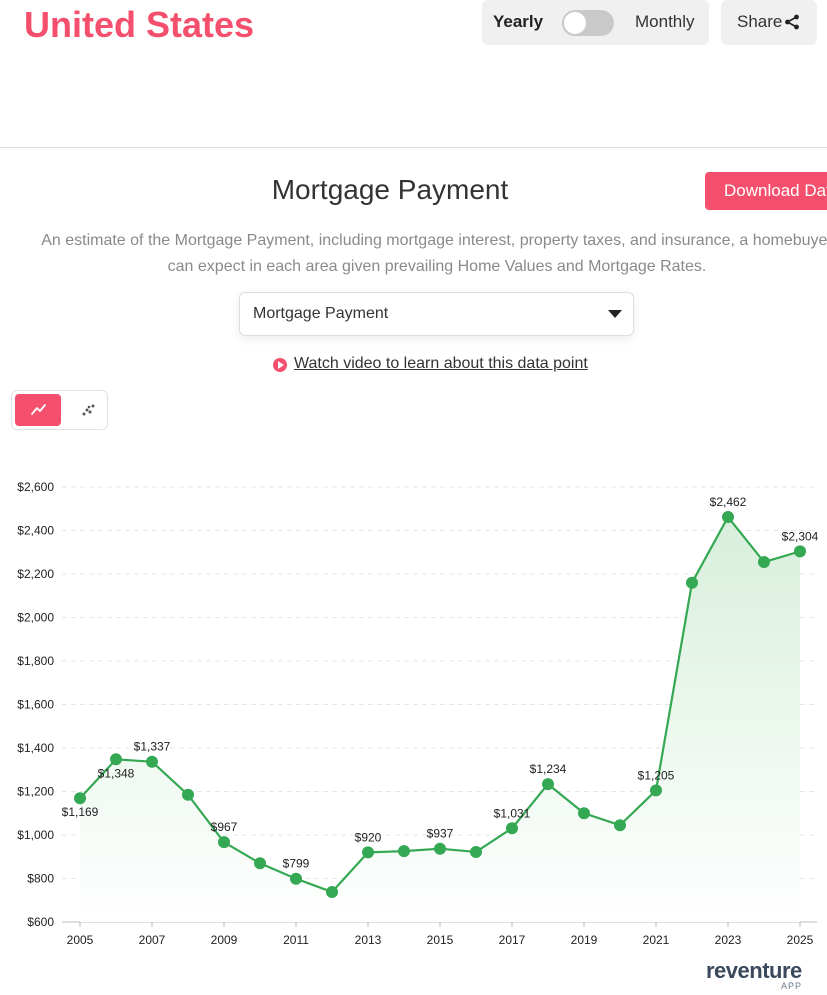 Image resolution: width=827 pixels, height=995 pixels. What do you see at coordinates (152, 940) in the screenshot?
I see `x-tick-label: 2007` at bounding box center [152, 940].